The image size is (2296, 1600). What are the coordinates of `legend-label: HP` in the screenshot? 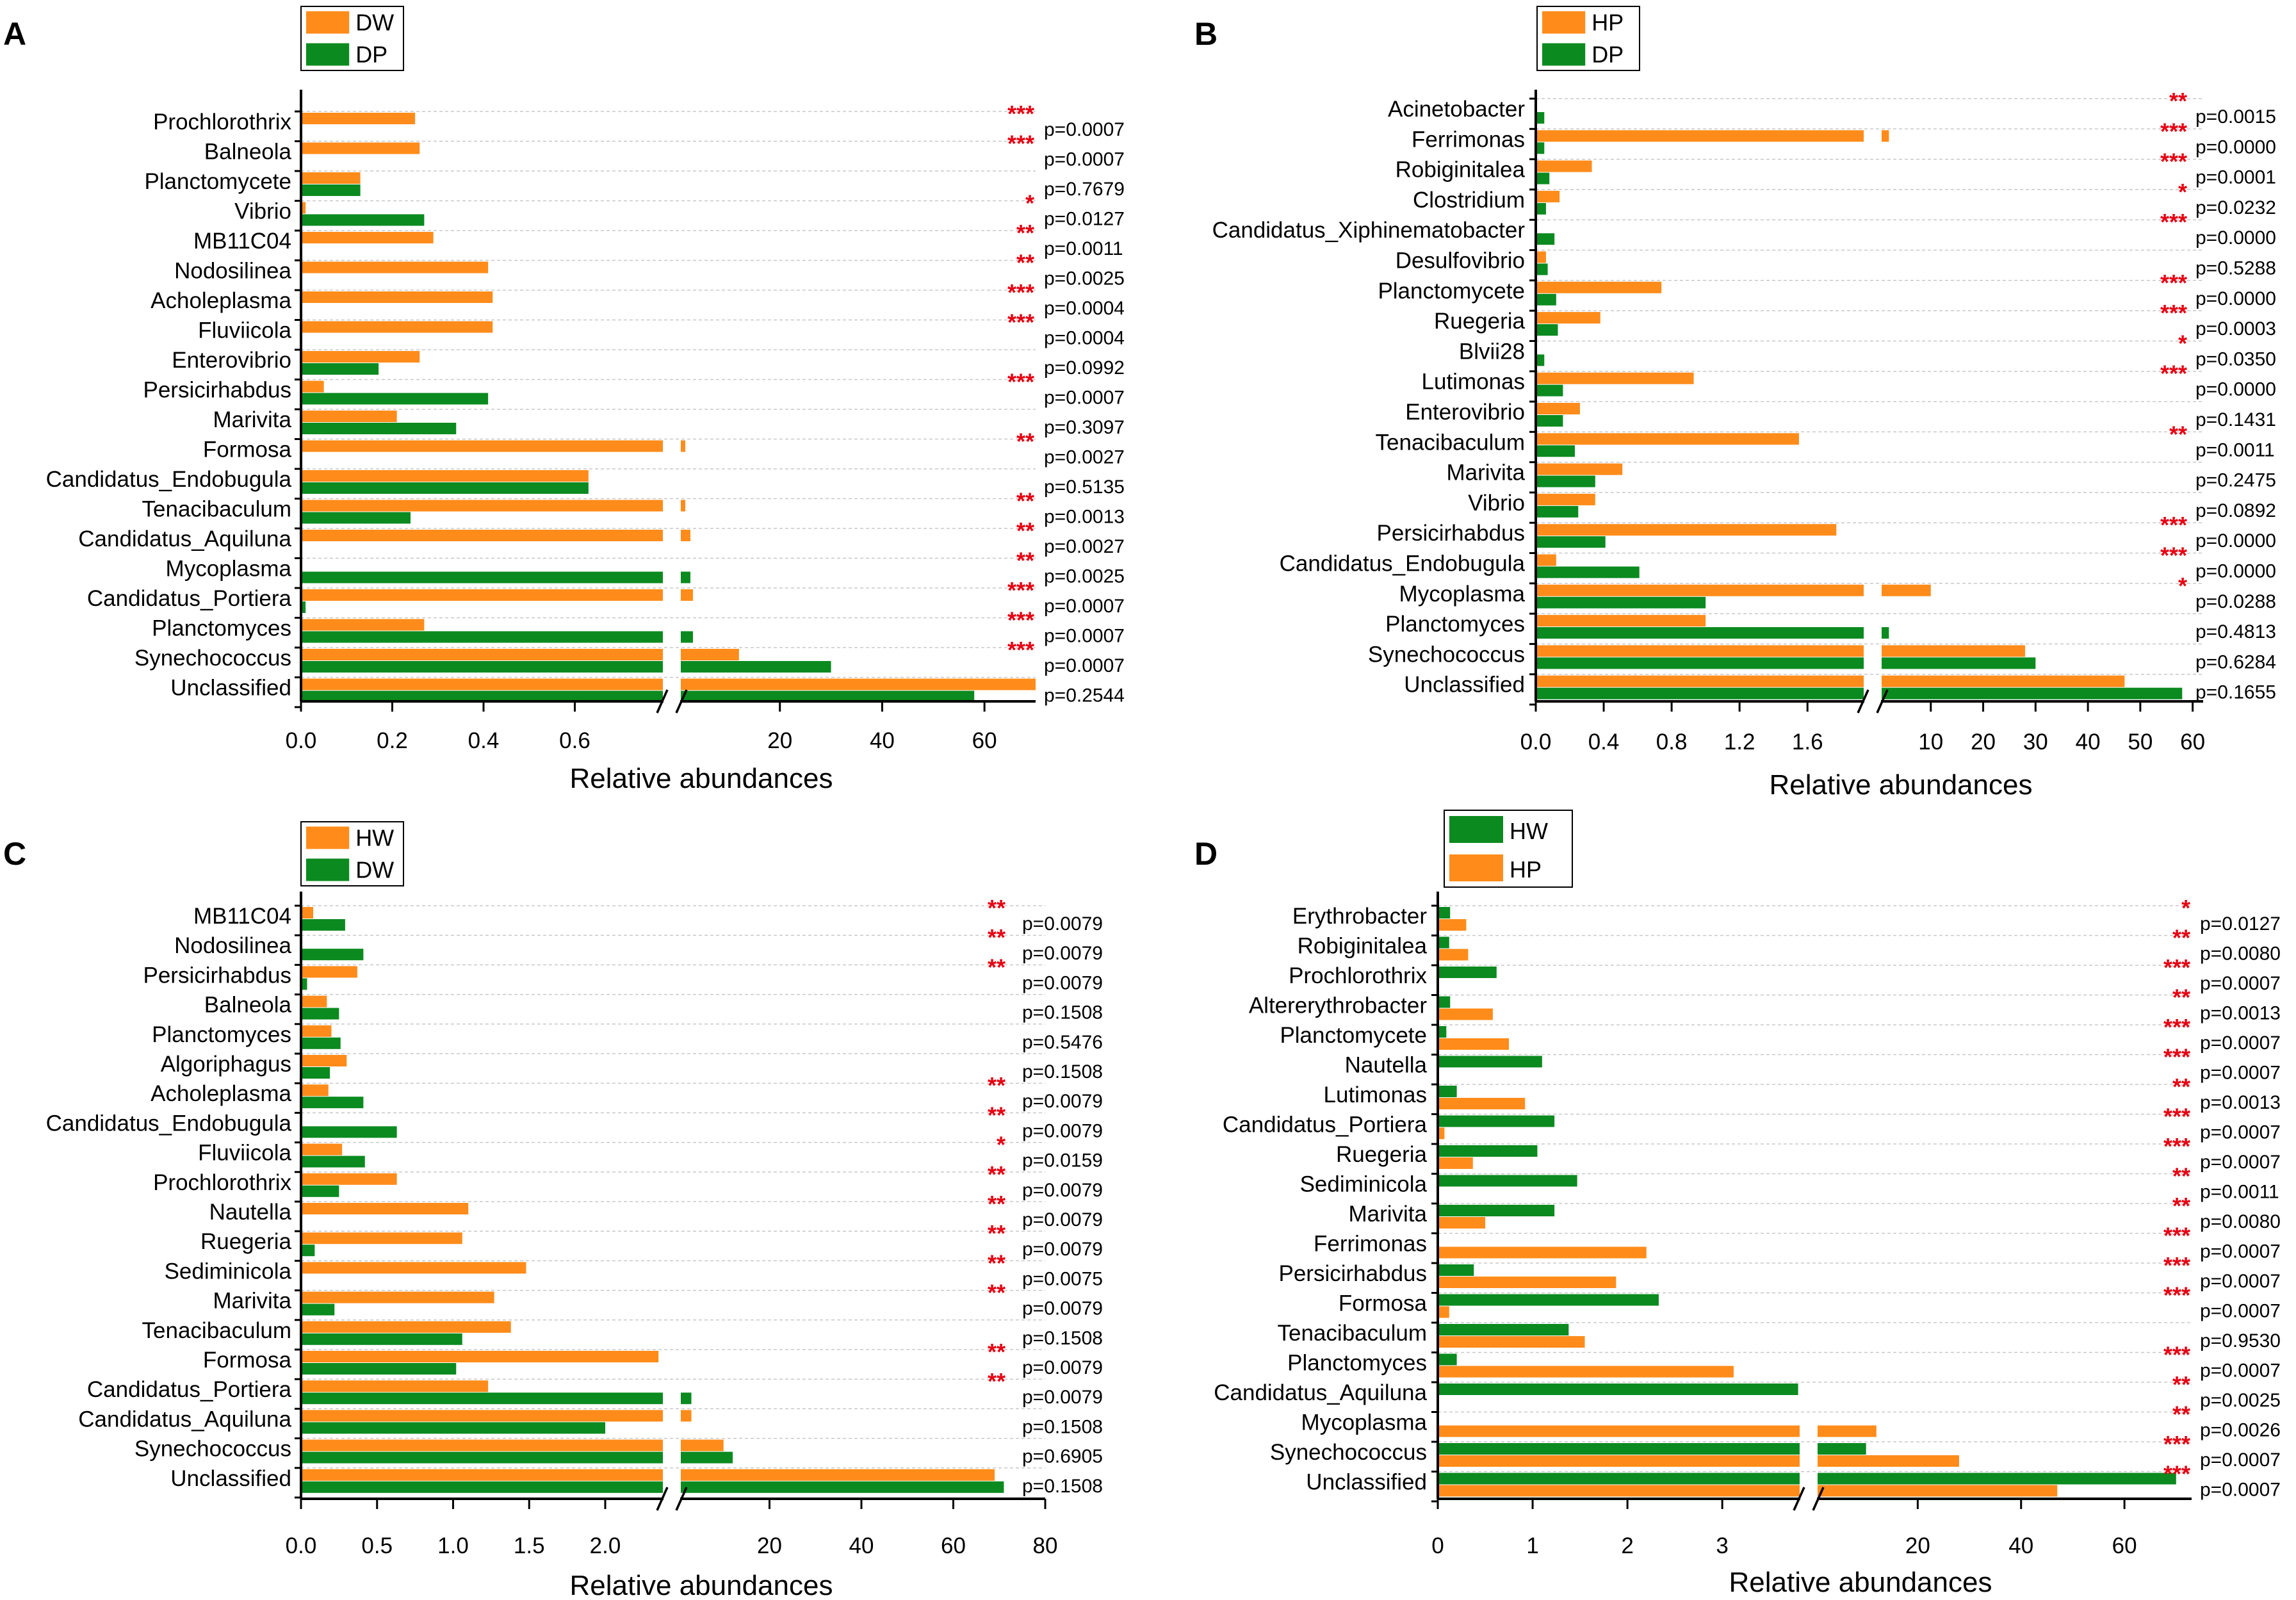 It's located at (1526, 869).